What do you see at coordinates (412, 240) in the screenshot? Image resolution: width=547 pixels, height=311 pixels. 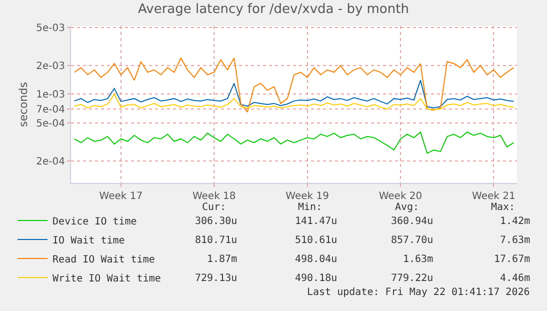 I see `text: 857.70u` at bounding box center [412, 240].